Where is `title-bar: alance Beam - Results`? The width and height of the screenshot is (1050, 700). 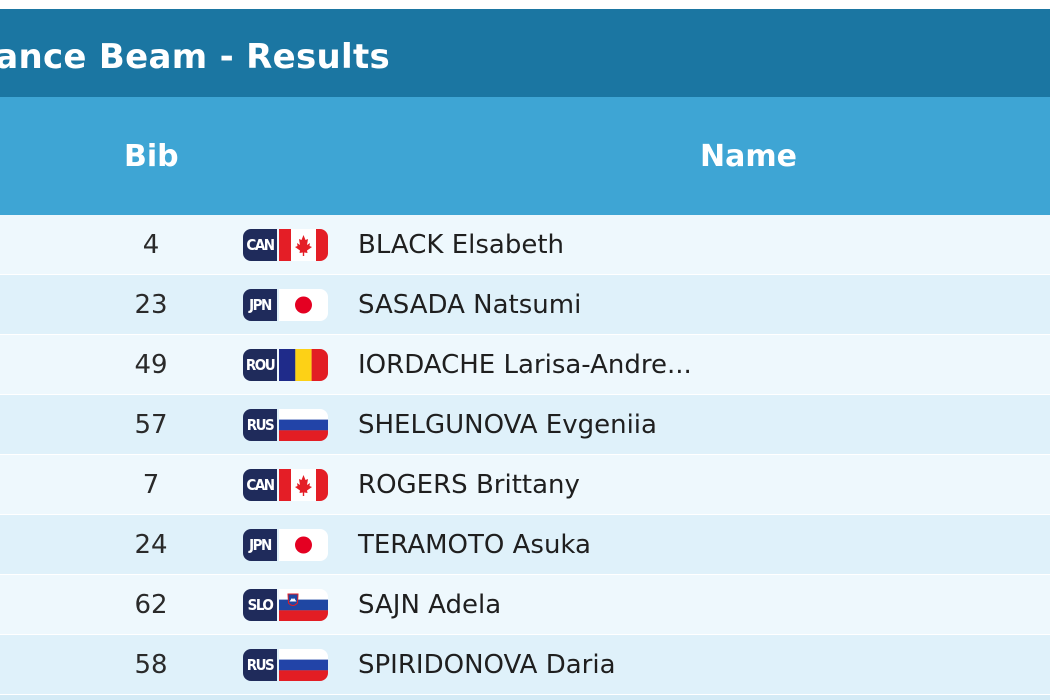 title-bar: alance Beam - Results is located at coordinates (525, 53).